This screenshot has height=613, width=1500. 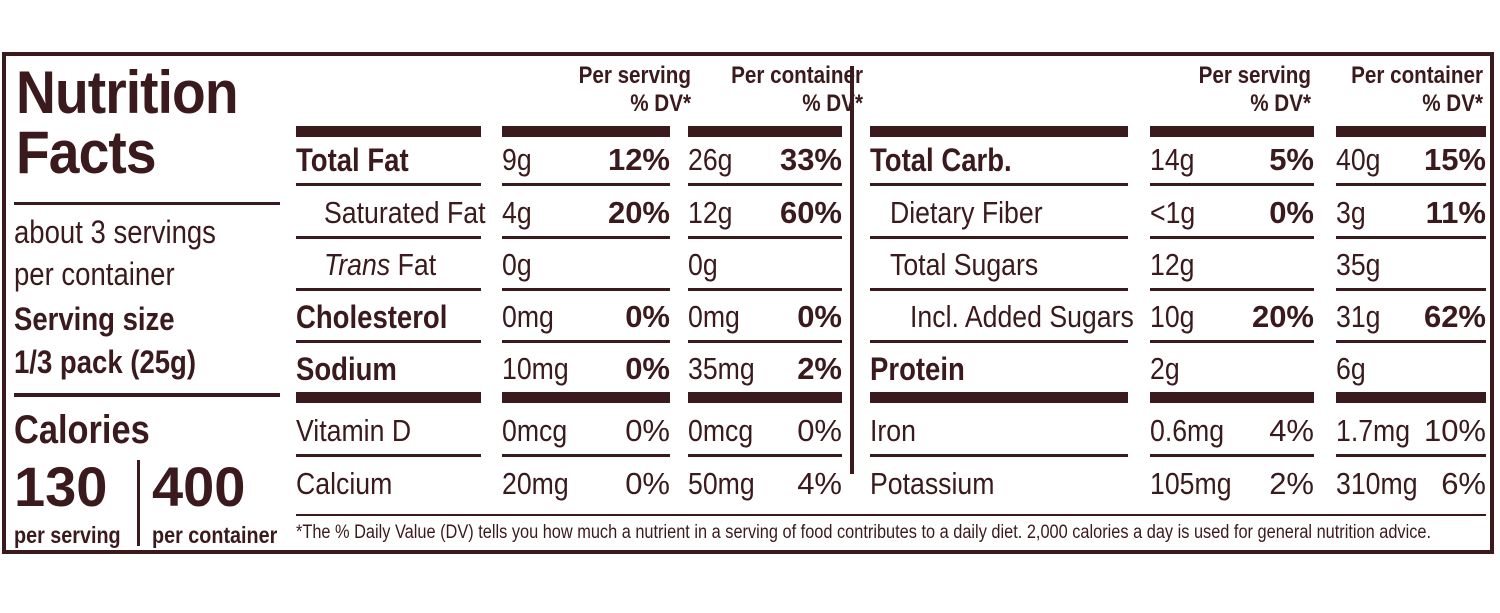 What do you see at coordinates (61, 486) in the screenshot?
I see `calories-per-serving: 130` at bounding box center [61, 486].